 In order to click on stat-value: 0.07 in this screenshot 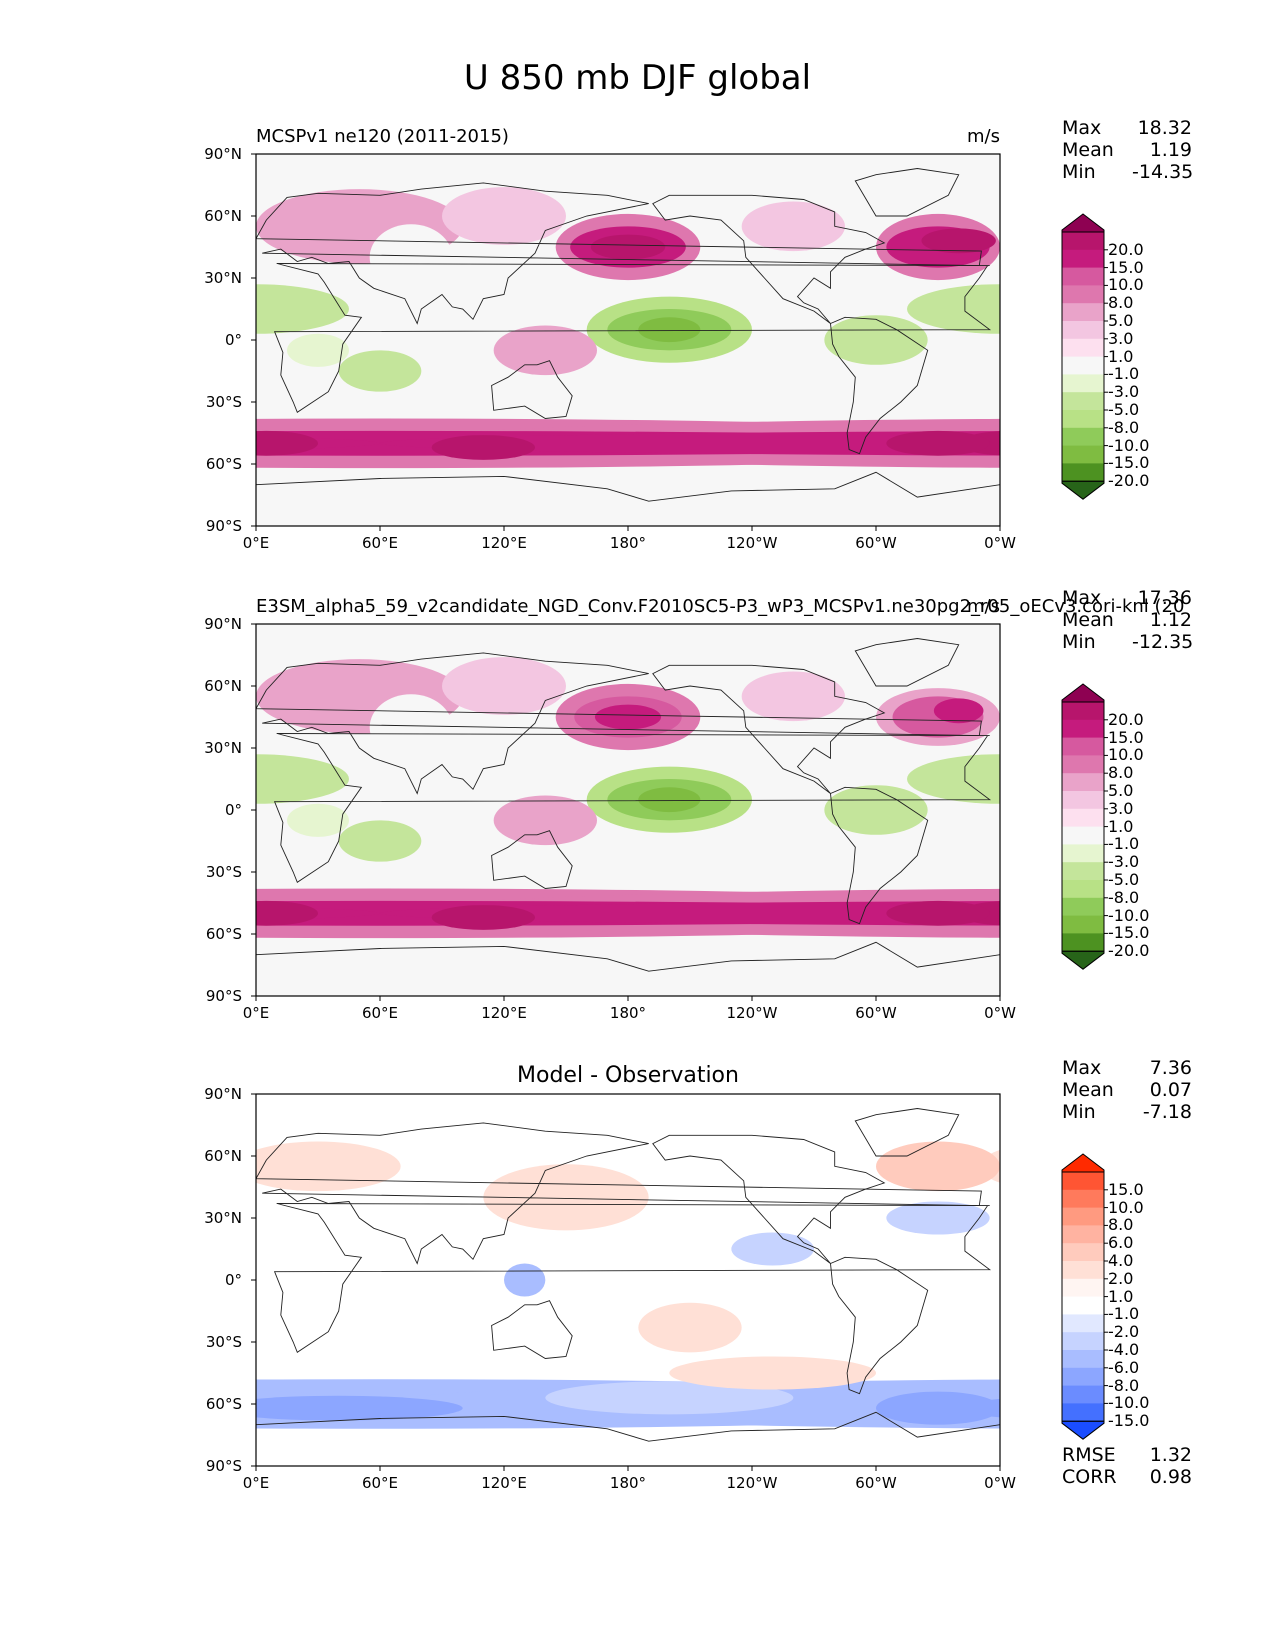, I will do `click(1170, 1090)`.